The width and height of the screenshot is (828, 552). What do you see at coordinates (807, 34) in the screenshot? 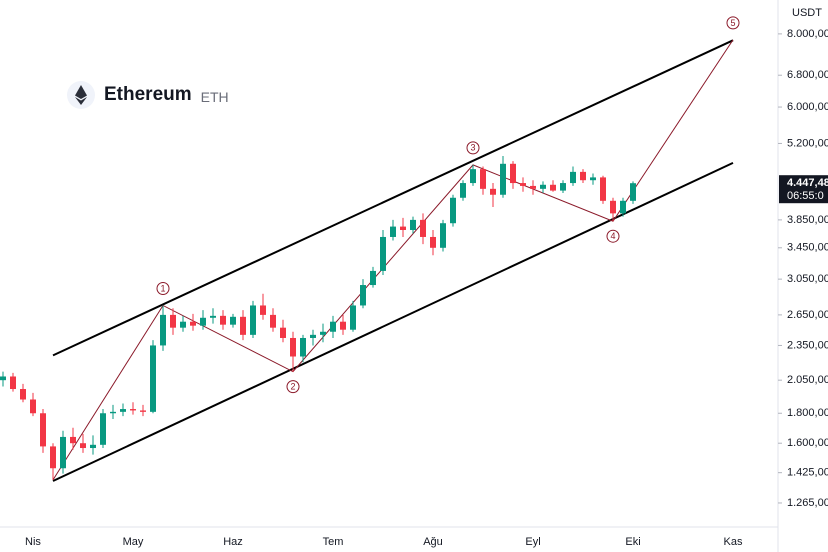
I see `y-tick-label: 8.000,00` at bounding box center [807, 34].